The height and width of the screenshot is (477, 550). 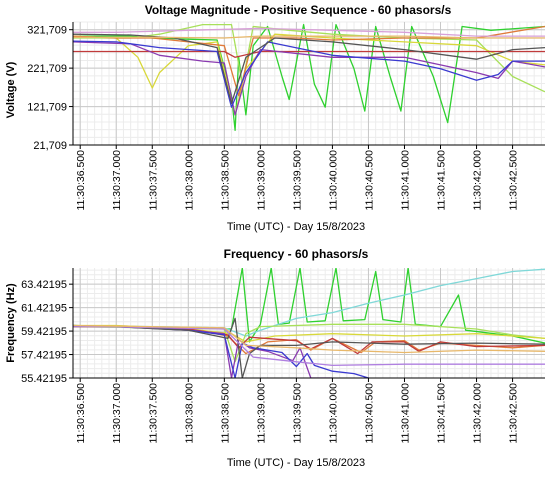 What do you see at coordinates (44, 356) in the screenshot?
I see `y-tick-label: 57.42195` at bounding box center [44, 356].